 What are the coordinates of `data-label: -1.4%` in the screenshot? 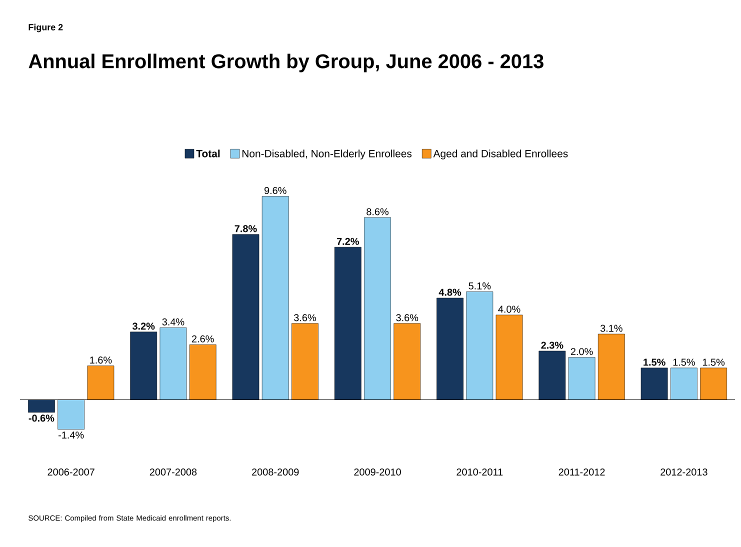 It's located at (71, 435).